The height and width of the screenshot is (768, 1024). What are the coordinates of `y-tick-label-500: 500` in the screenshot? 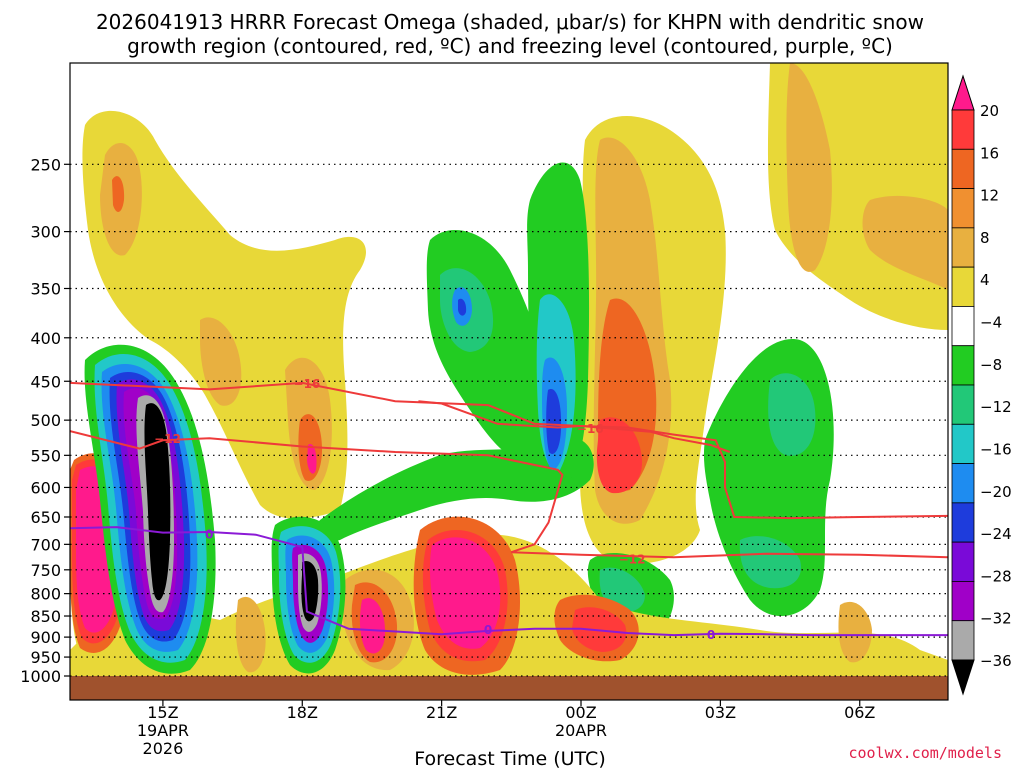 It's located at (45, 420).